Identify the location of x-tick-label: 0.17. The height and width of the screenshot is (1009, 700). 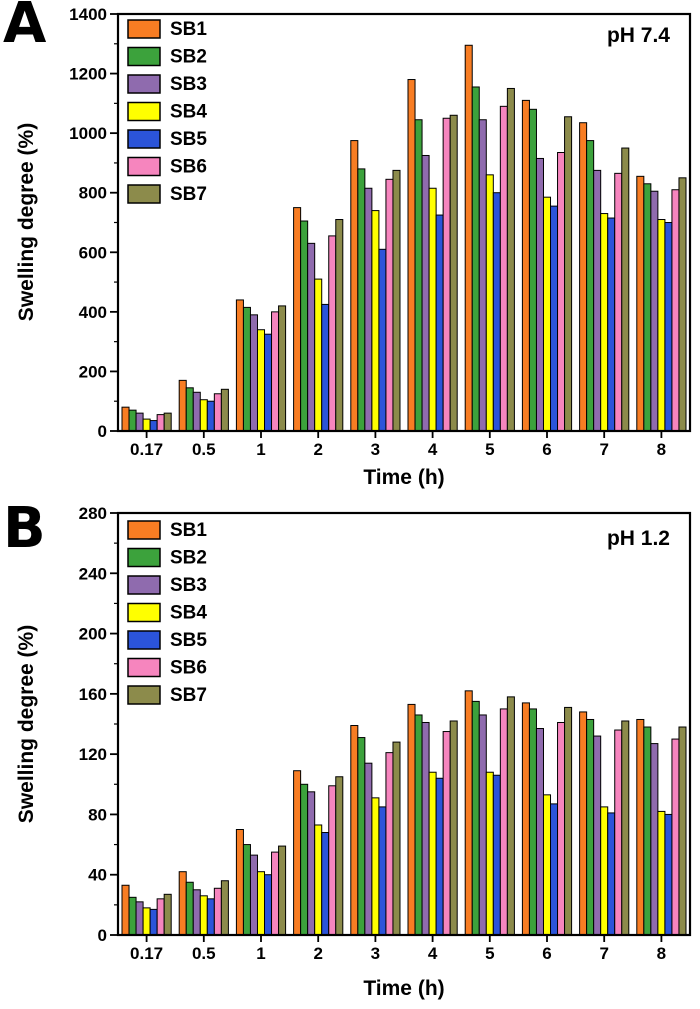
(146, 953).